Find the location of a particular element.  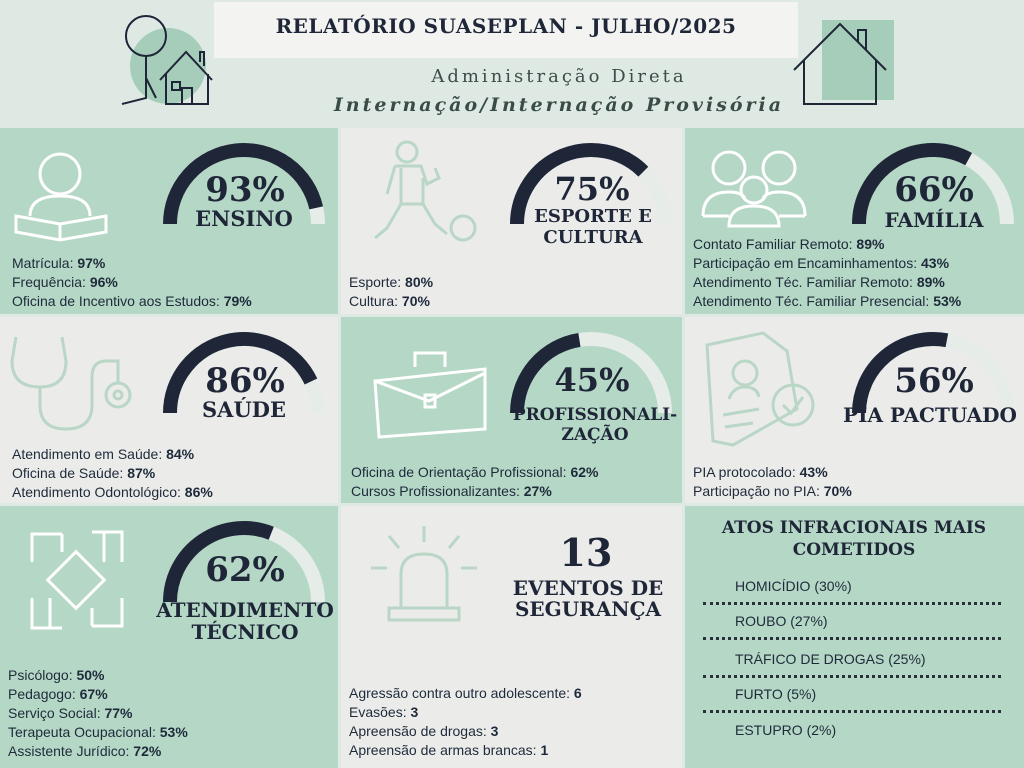

label-familia: FAMÍLIA is located at coordinates (934, 220).